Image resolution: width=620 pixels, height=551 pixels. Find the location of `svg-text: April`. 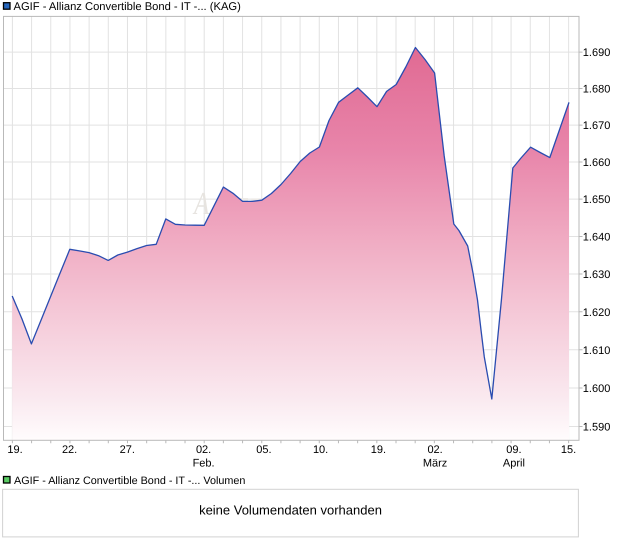

svg-text: April is located at coordinates (514, 463).